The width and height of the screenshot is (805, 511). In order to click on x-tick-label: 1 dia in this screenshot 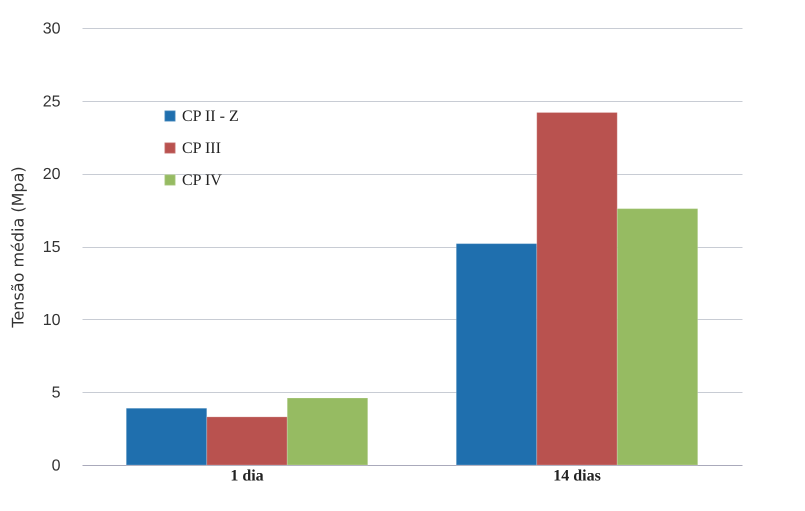, I will do `click(247, 476)`.